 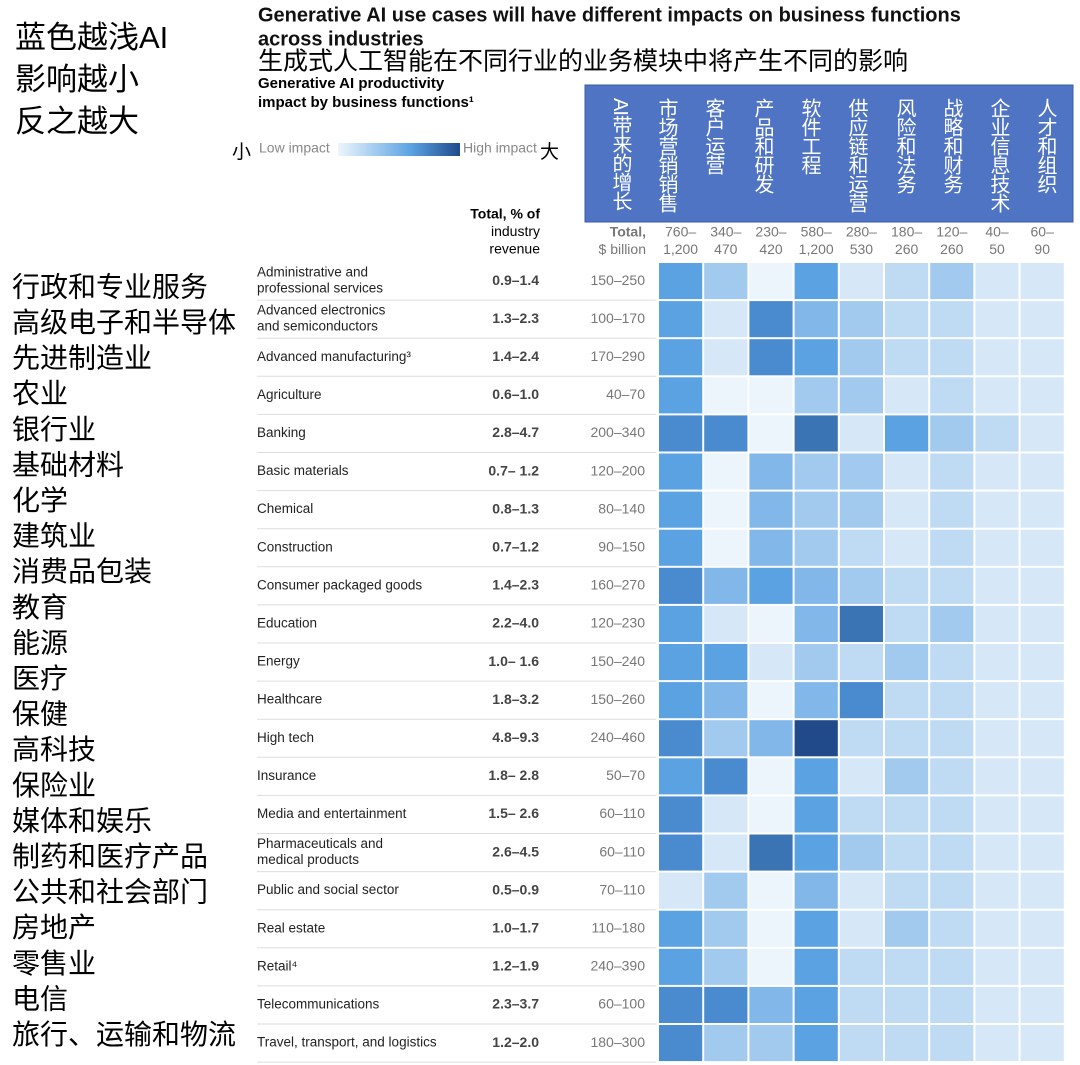 I want to click on billion-range: 40–70, so click(x=625, y=394).